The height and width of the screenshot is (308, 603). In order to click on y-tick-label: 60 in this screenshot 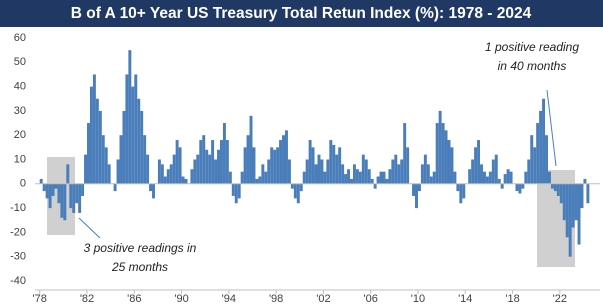, I will do `click(20, 38)`.